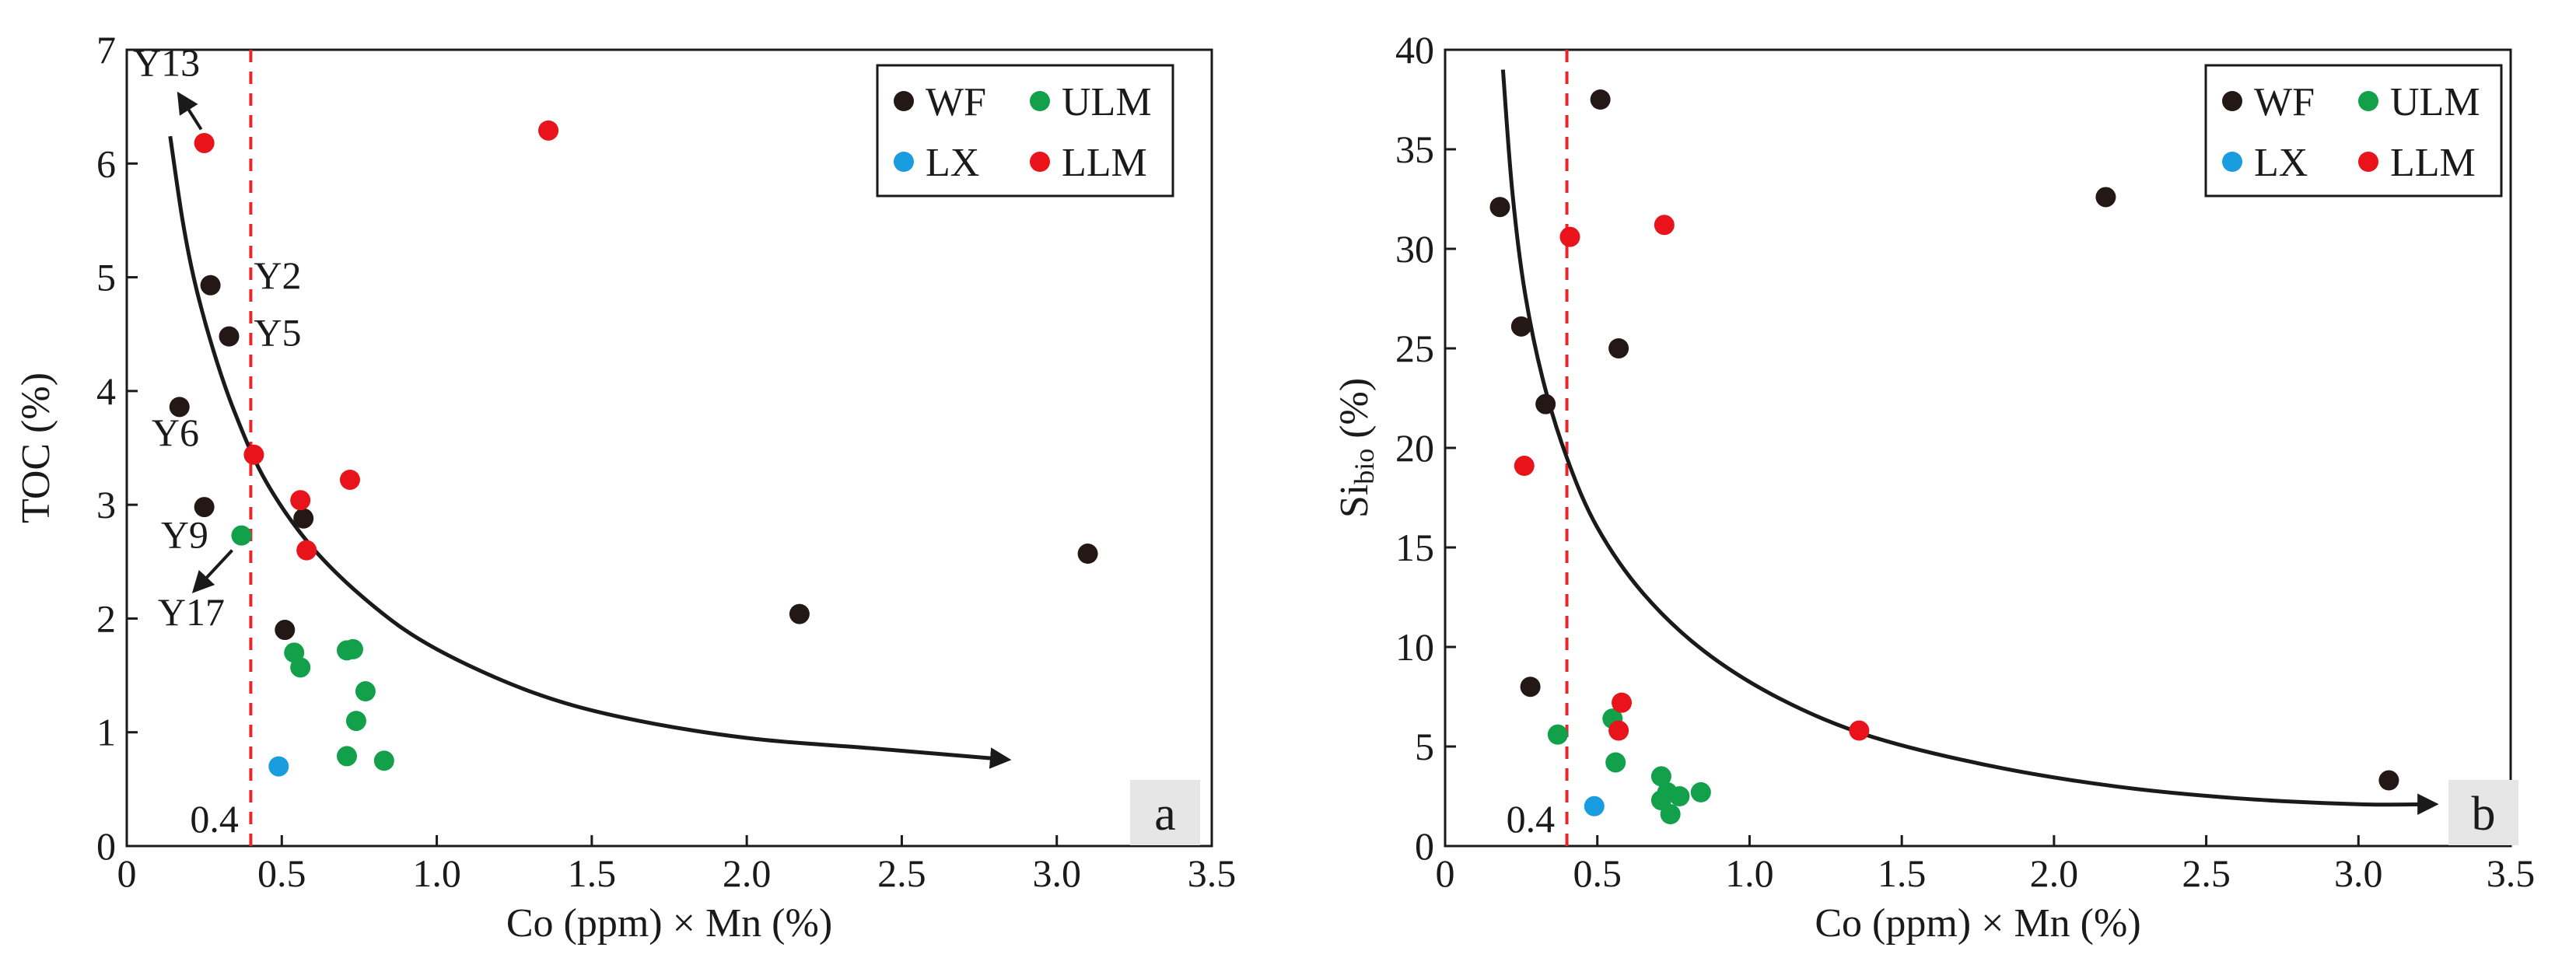 The image size is (2576, 972). What do you see at coordinates (953, 163) in the screenshot?
I see `legend-label-lx: LX` at bounding box center [953, 163].